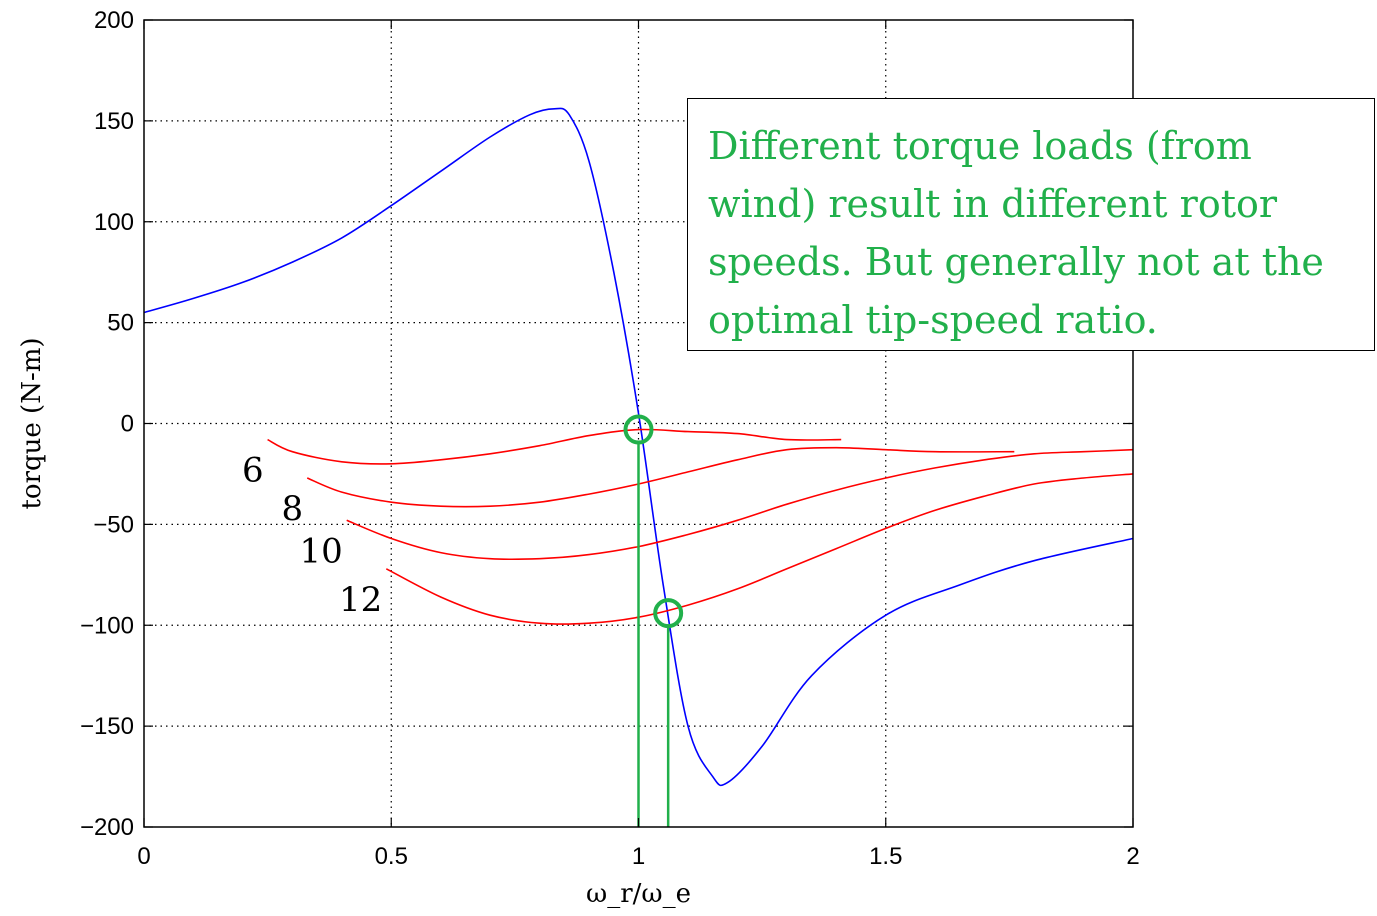 The image size is (1377, 916). Describe the element at coordinates (638, 894) in the screenshot. I see `x-axis-label: ω_r/ω_e` at that location.